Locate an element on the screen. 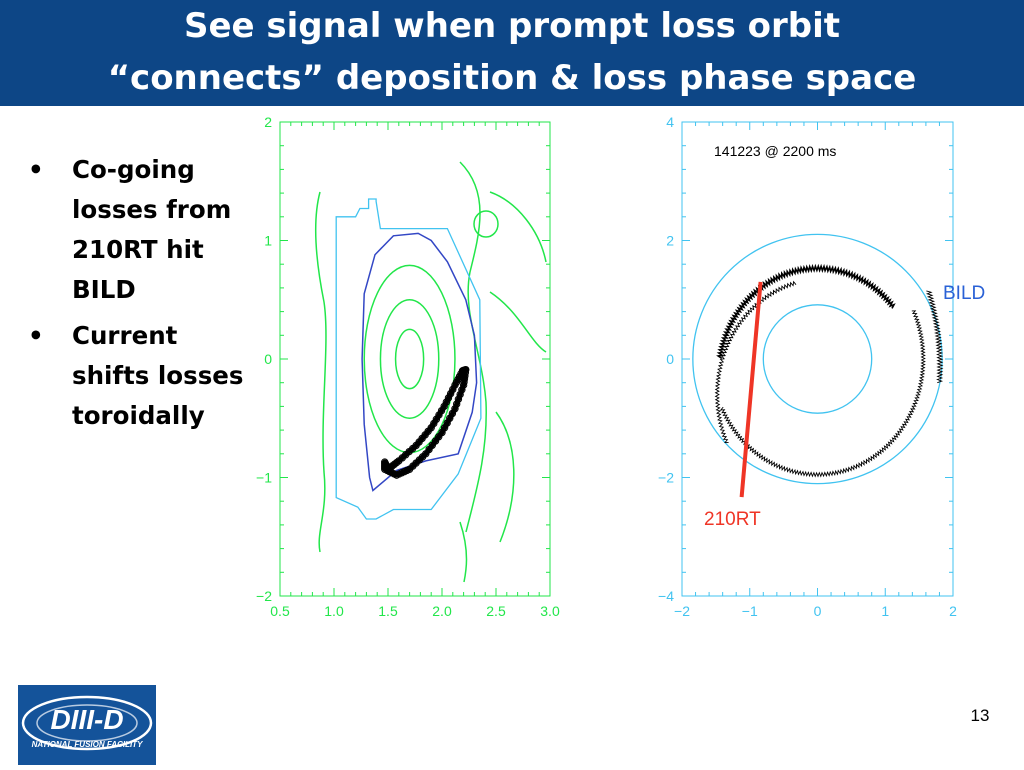 This screenshot has height=770, width=1024. x-tick-label: 2.0 is located at coordinates (442, 611).